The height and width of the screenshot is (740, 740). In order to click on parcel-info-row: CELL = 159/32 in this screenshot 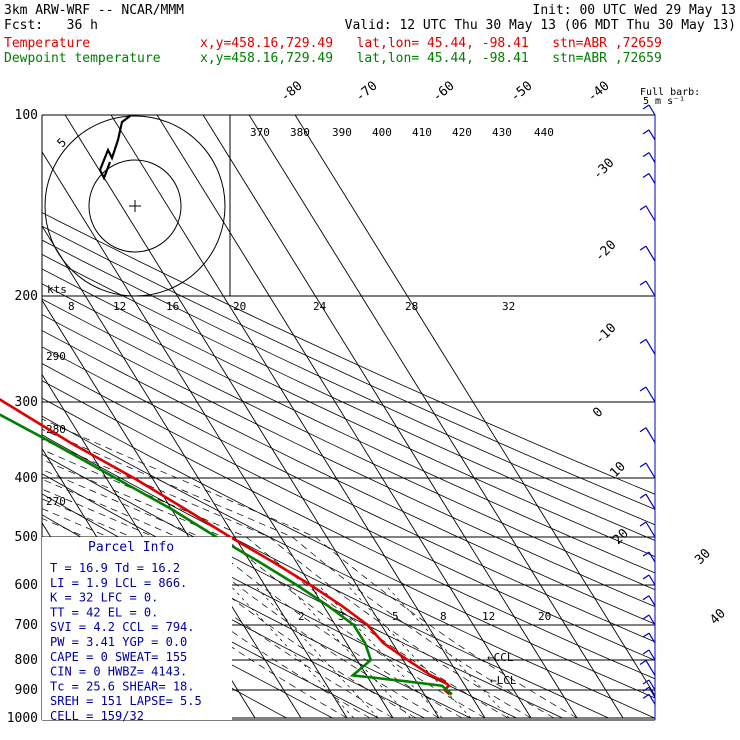, I will do `click(97, 716)`.